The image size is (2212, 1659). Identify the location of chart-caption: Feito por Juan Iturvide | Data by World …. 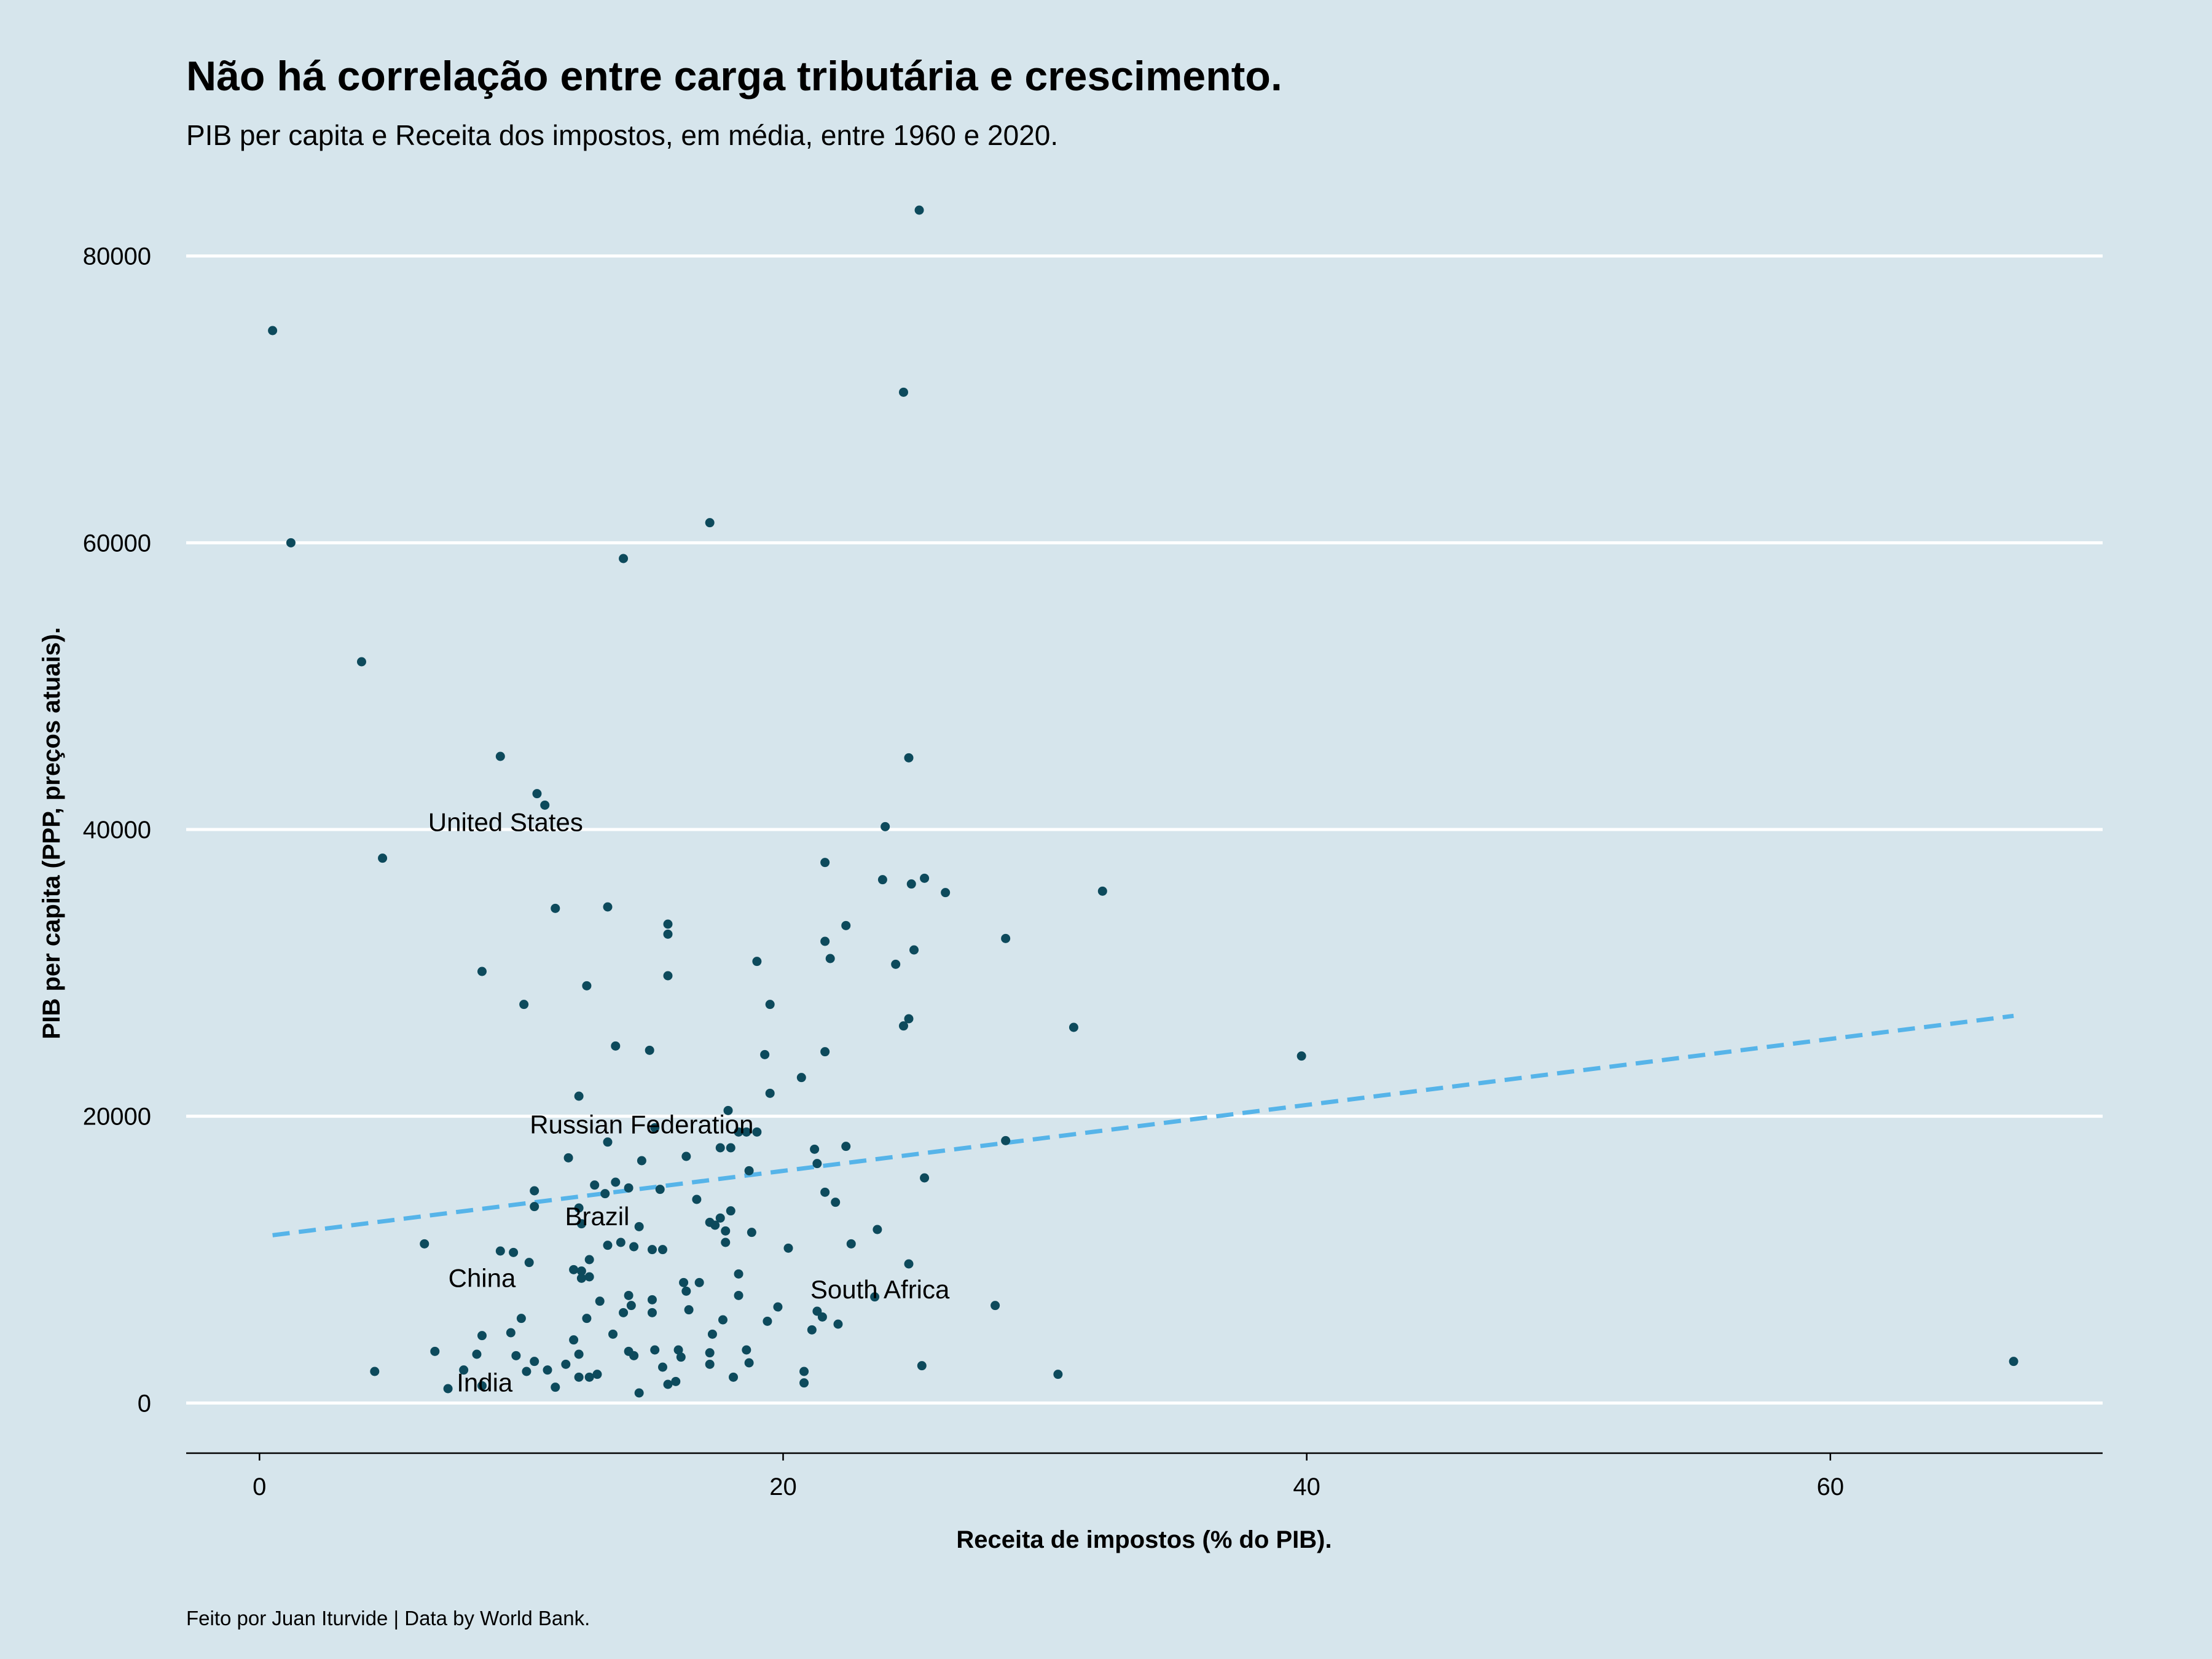
(388, 1618).